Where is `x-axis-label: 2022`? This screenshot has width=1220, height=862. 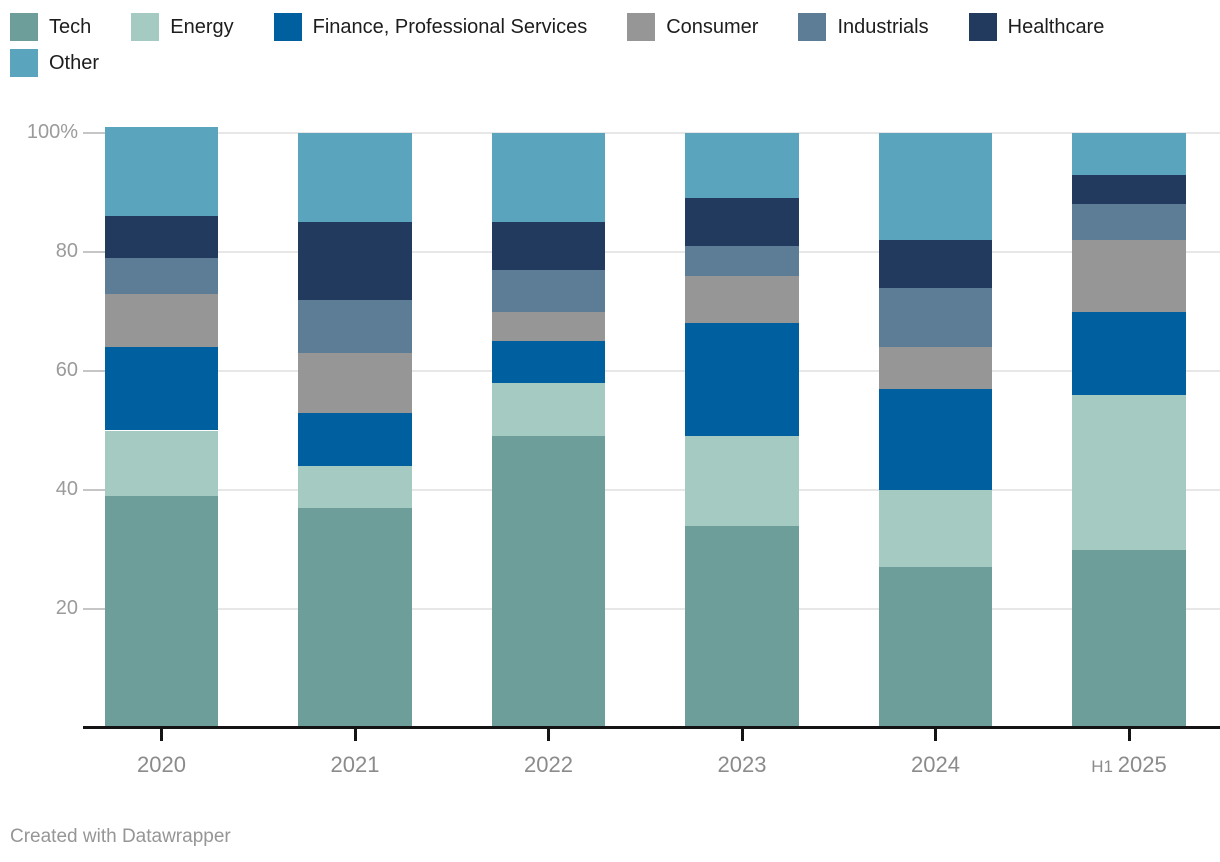 x-axis-label: 2022 is located at coordinates (548, 764).